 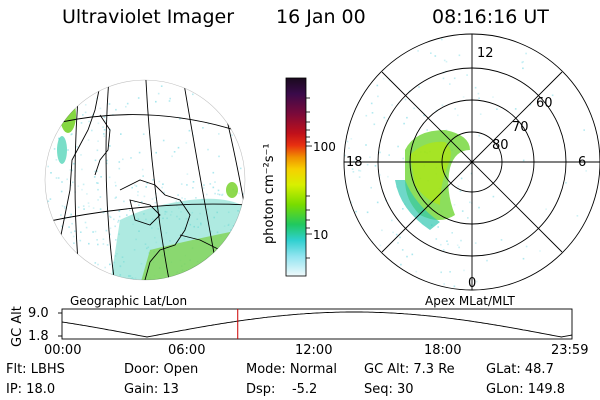 I want to click on gc-alt-info: GC Alt: 7.3 Re, so click(x=409, y=369).